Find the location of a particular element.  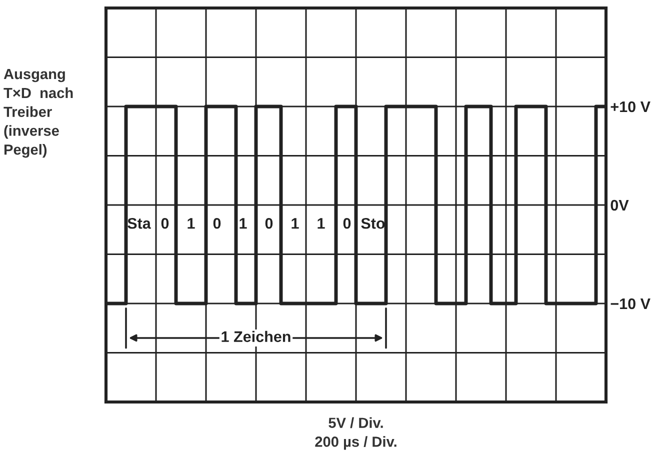

annotation: 1 Zeichen is located at coordinates (256, 336).